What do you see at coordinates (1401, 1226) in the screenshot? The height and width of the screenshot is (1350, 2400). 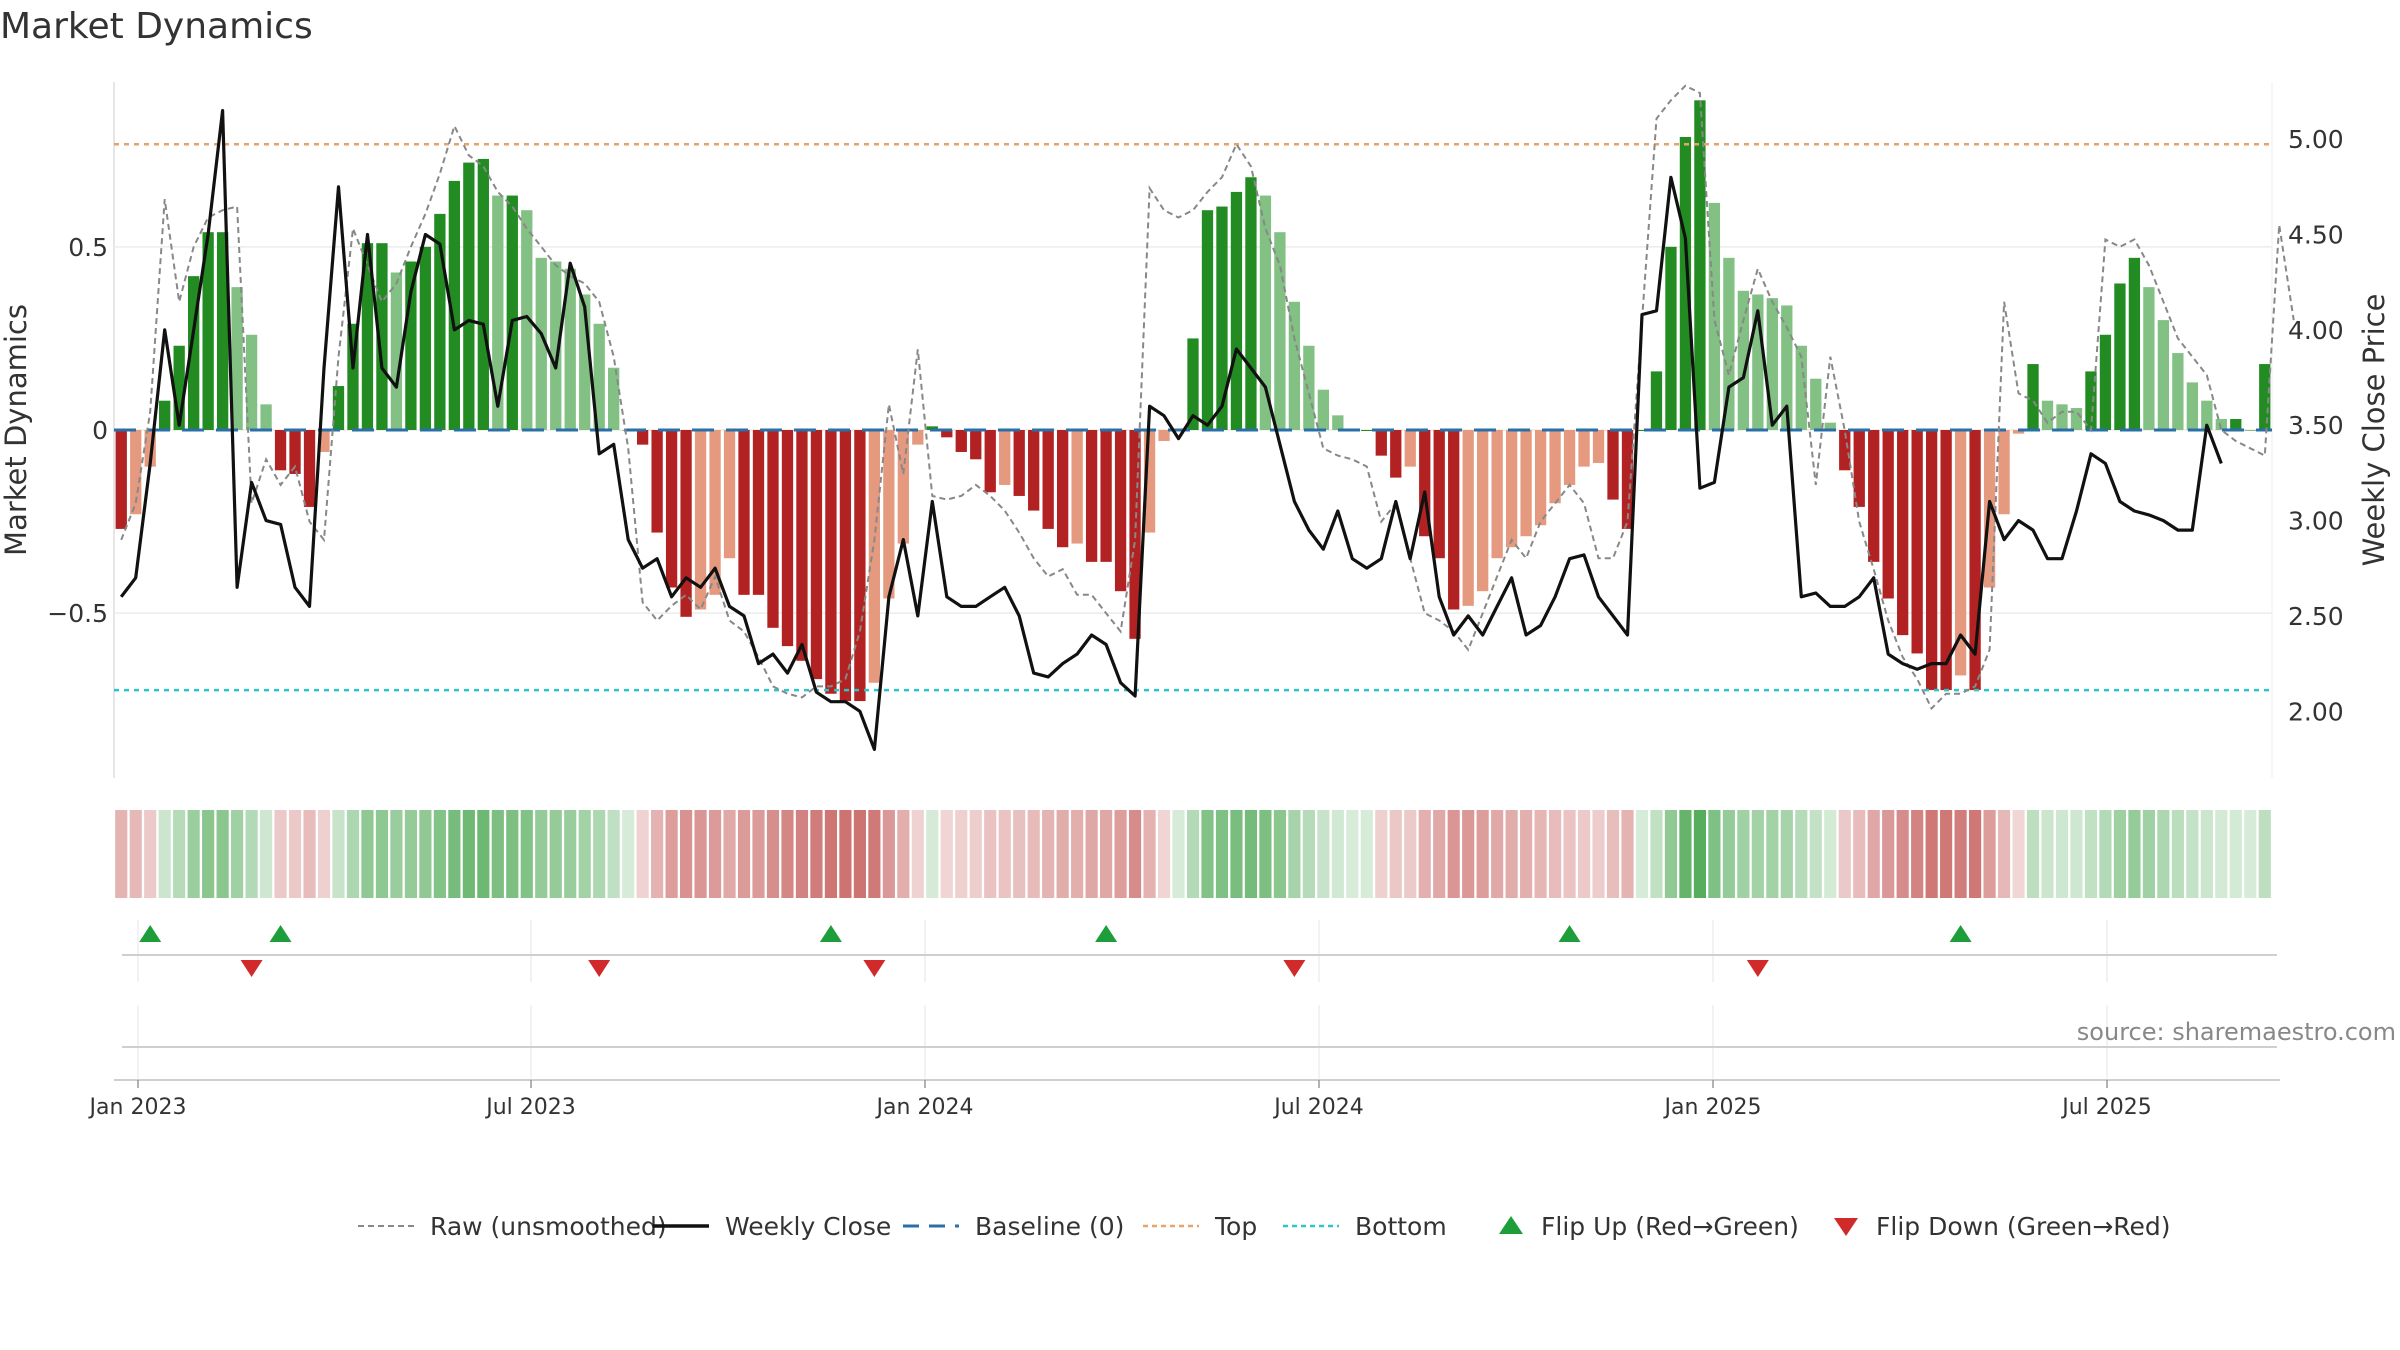 I see `legend-label: Bottom` at bounding box center [1401, 1226].